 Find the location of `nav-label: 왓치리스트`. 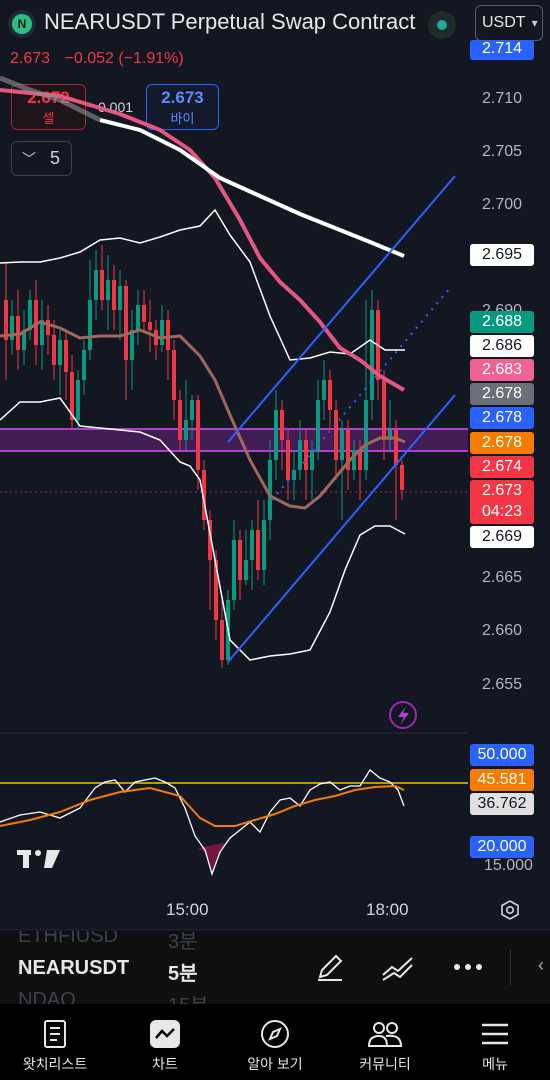

nav-label: 왓치리스트 is located at coordinates (55, 1064).